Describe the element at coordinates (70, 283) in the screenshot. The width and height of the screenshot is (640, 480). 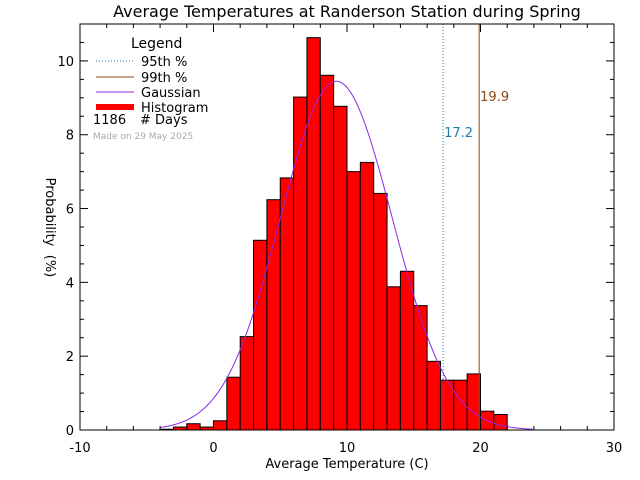
I see `y-tick-label: 4` at that location.